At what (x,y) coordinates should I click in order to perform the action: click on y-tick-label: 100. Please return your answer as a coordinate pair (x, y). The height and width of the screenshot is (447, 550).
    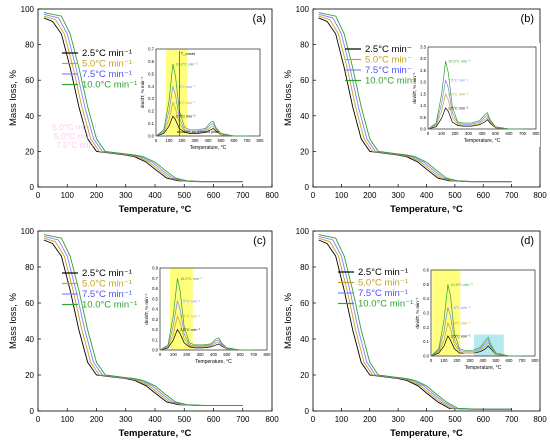
    Looking at the image, I should click on (28, 9).